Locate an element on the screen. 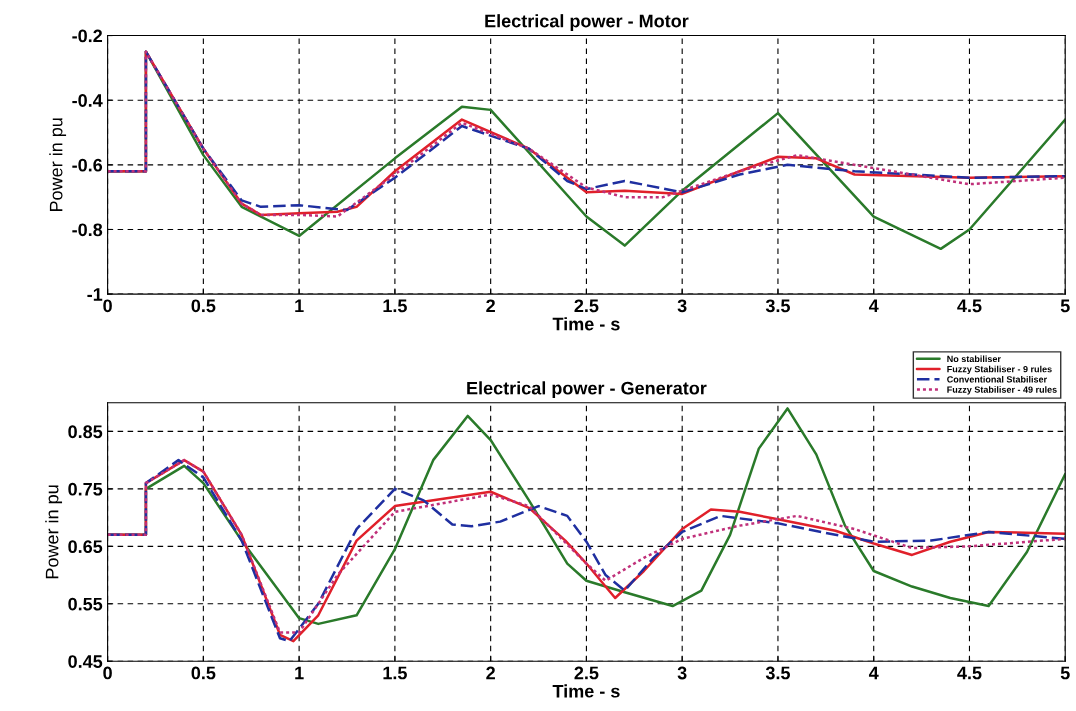 Image resolution: width=1076 pixels, height=711 pixels. y-tick-label: 0.85 is located at coordinates (85, 432).